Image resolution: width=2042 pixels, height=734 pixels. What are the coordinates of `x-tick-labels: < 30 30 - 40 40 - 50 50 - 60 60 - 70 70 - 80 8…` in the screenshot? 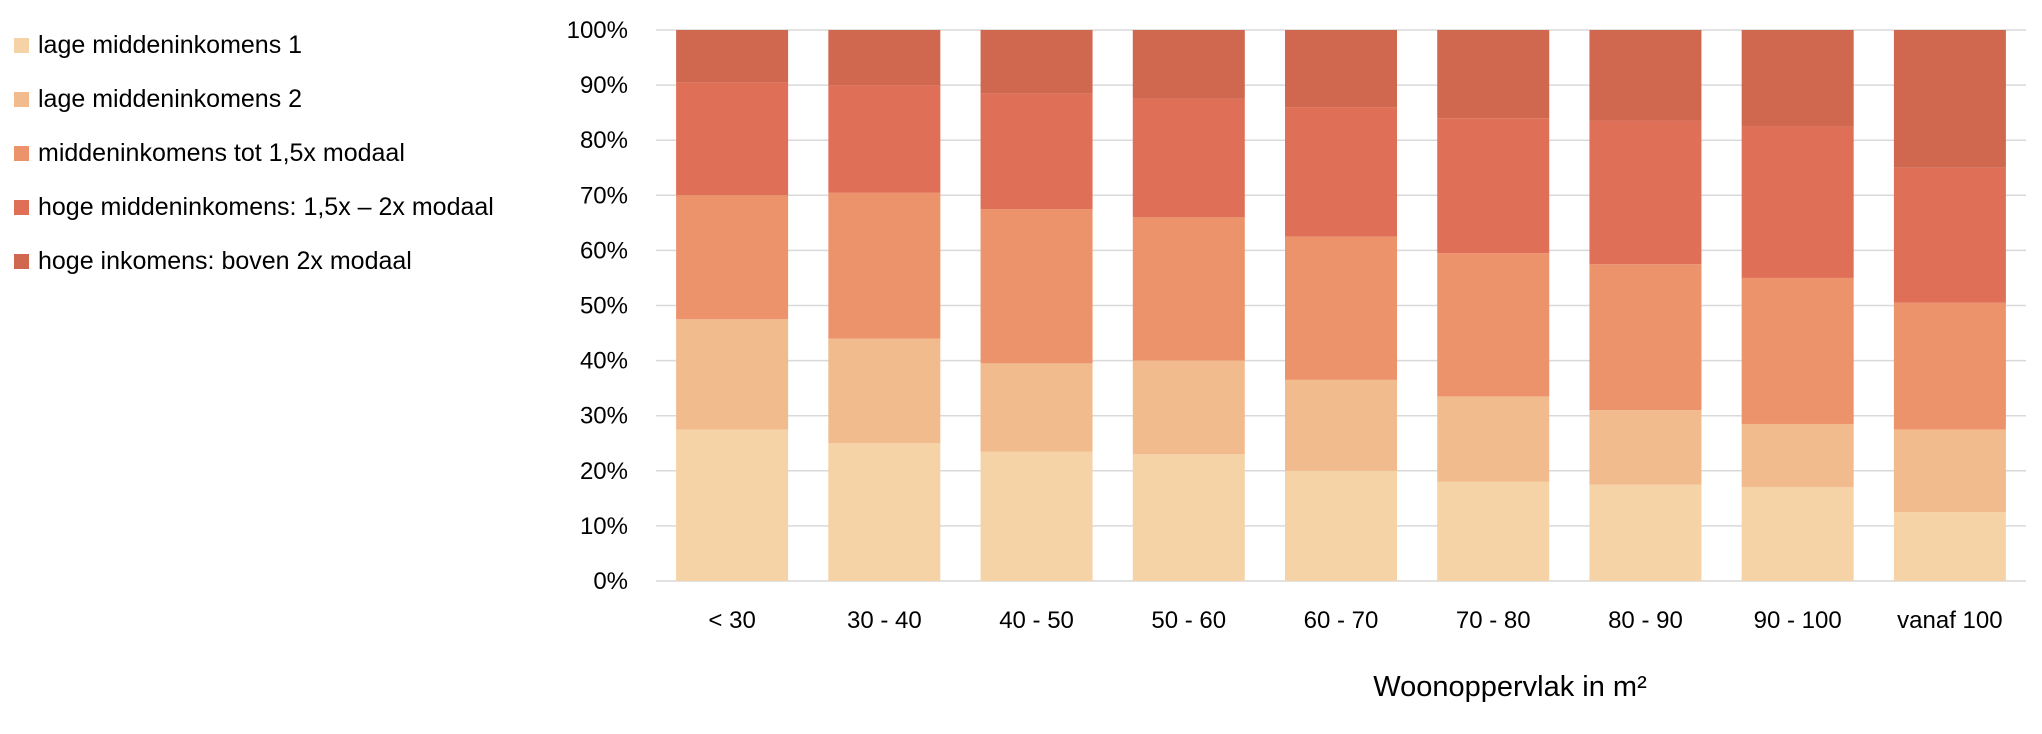 It's located at (1355, 620).